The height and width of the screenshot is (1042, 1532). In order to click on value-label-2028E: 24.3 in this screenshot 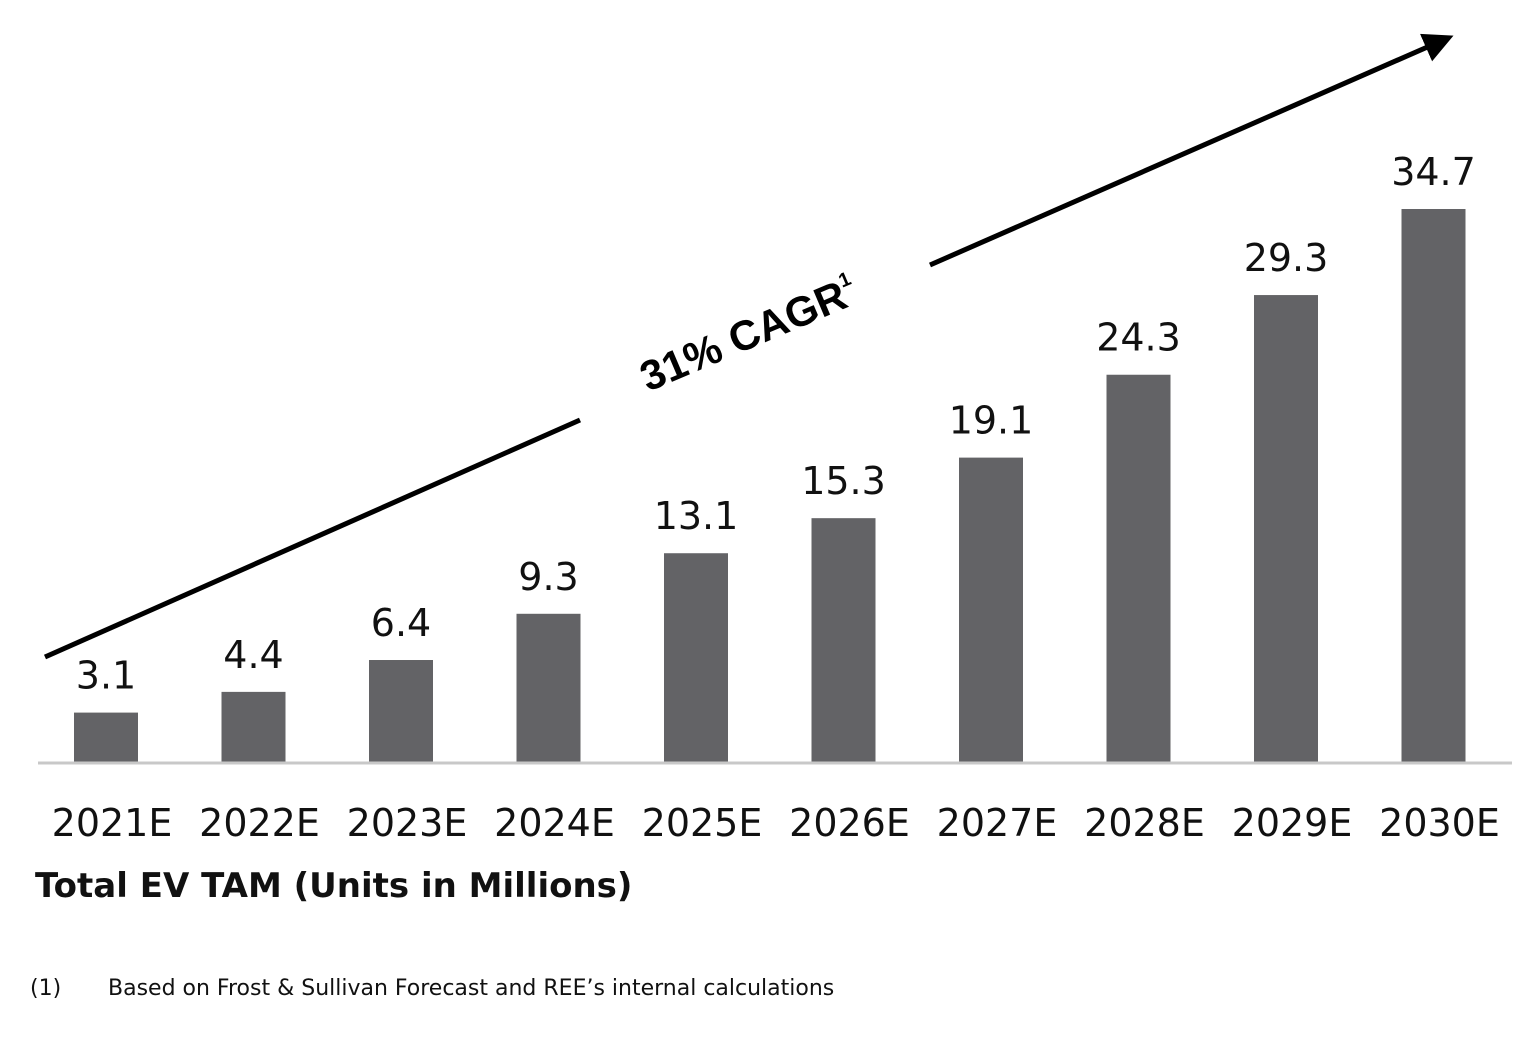, I will do `click(1138, 338)`.